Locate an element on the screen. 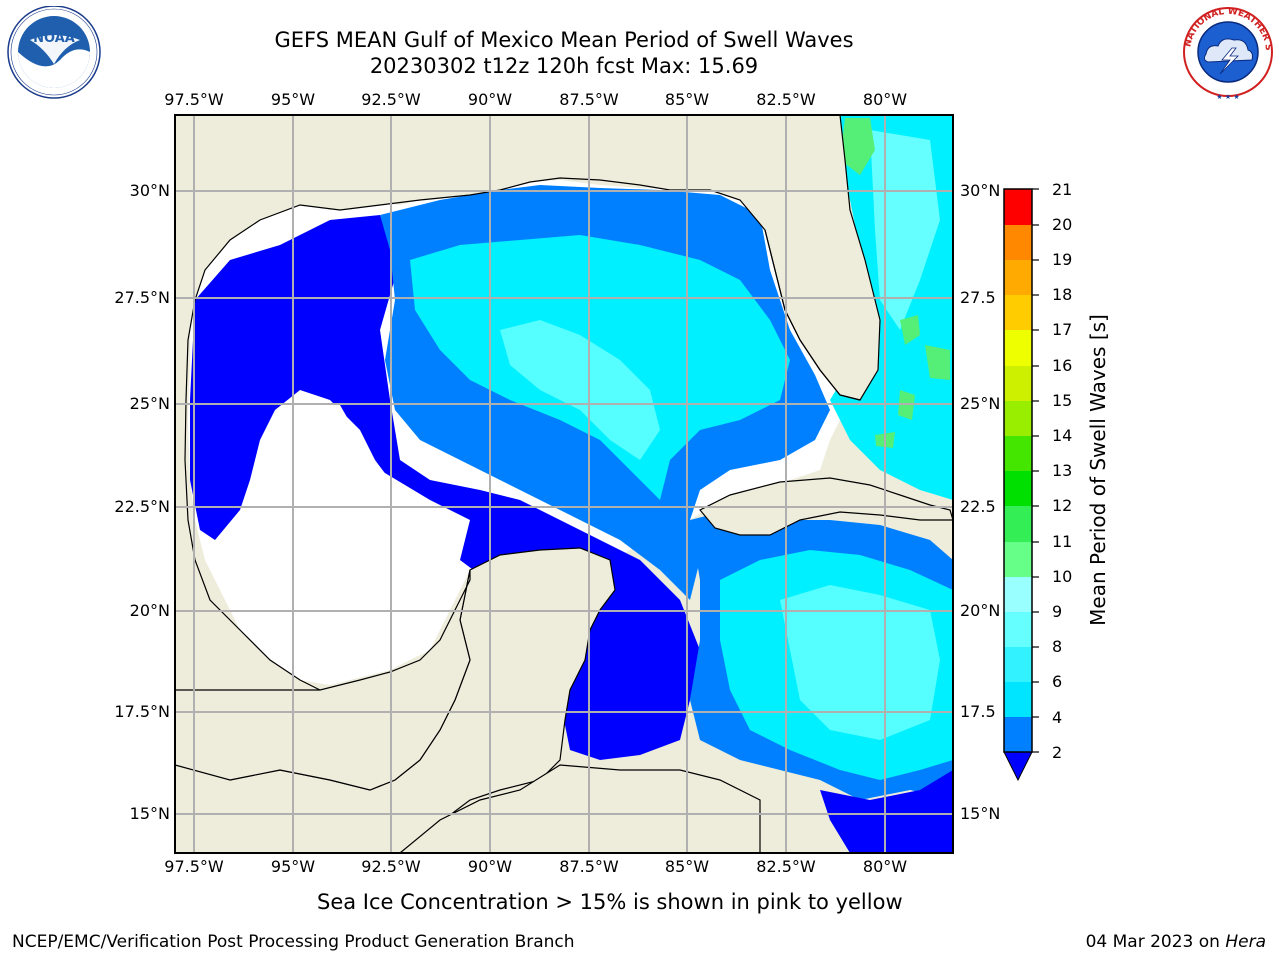 This screenshot has height=960, width=1280. lat-label-left: 27.5°N is located at coordinates (142, 297).